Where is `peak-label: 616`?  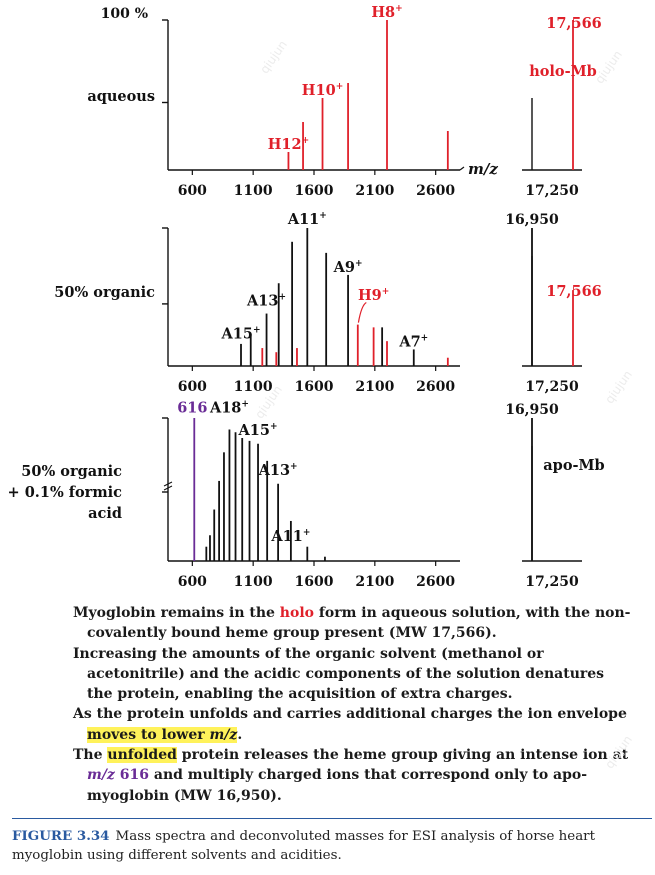
peak-label: 616 is located at coordinates (192, 407).